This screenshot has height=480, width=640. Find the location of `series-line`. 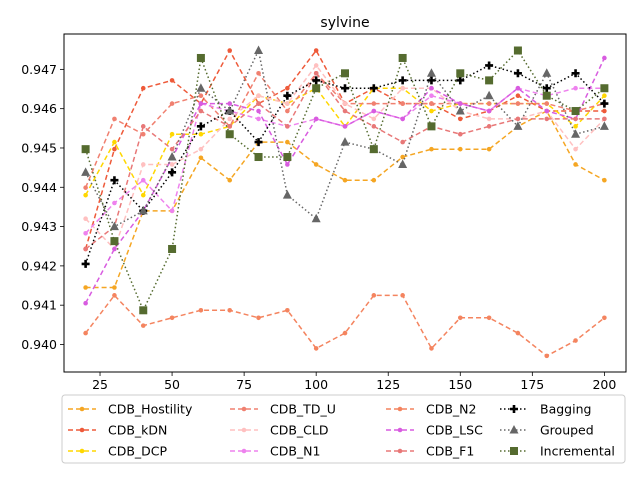

series-line is located at coordinates (345, 325).